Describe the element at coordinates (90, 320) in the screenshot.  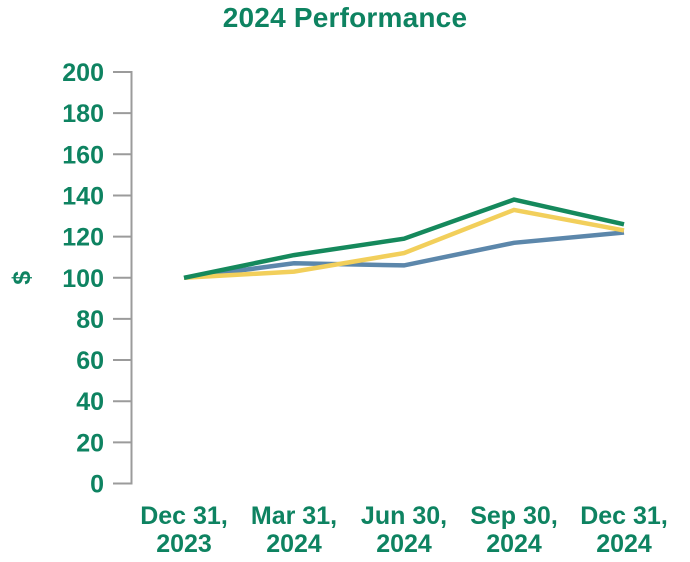
I see `y-tick-label: 80` at that location.